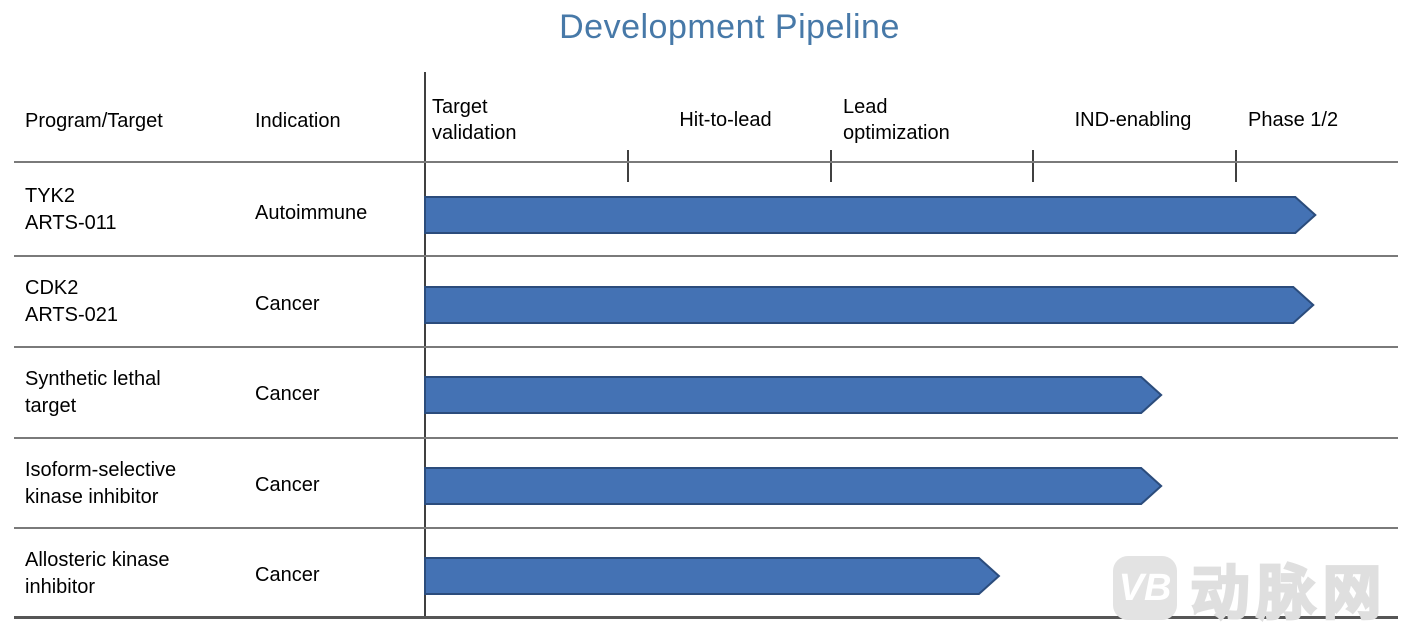 The image size is (1403, 630). What do you see at coordinates (706, 162) in the screenshot?
I see `header-separator` at bounding box center [706, 162].